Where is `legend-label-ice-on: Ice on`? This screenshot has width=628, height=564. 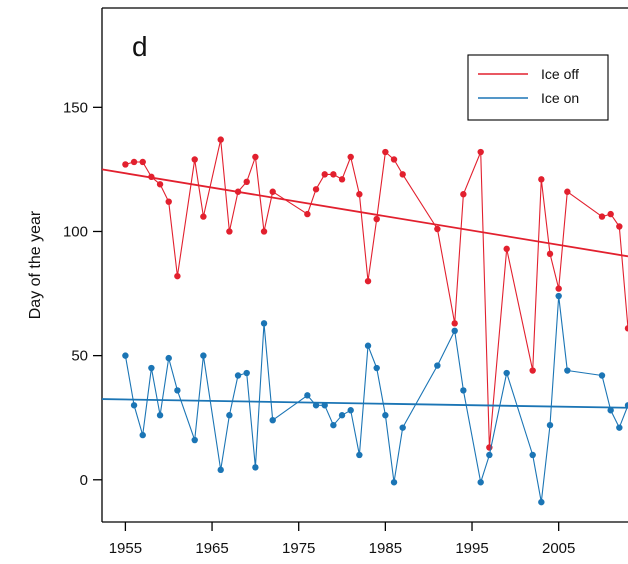
legend-label-ice-on: Ice on is located at coordinates (560, 98).